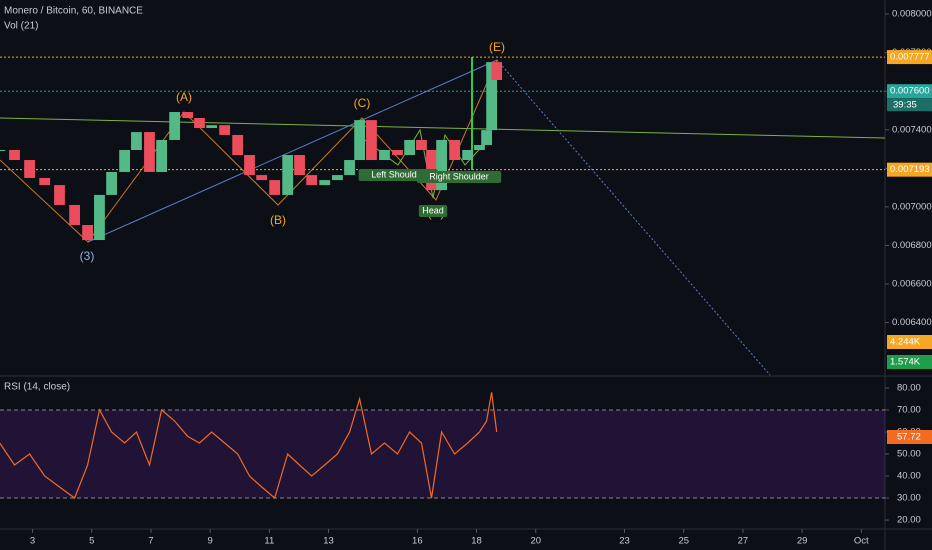  I want to click on price-tick-label: 0.007400, so click(912, 129).